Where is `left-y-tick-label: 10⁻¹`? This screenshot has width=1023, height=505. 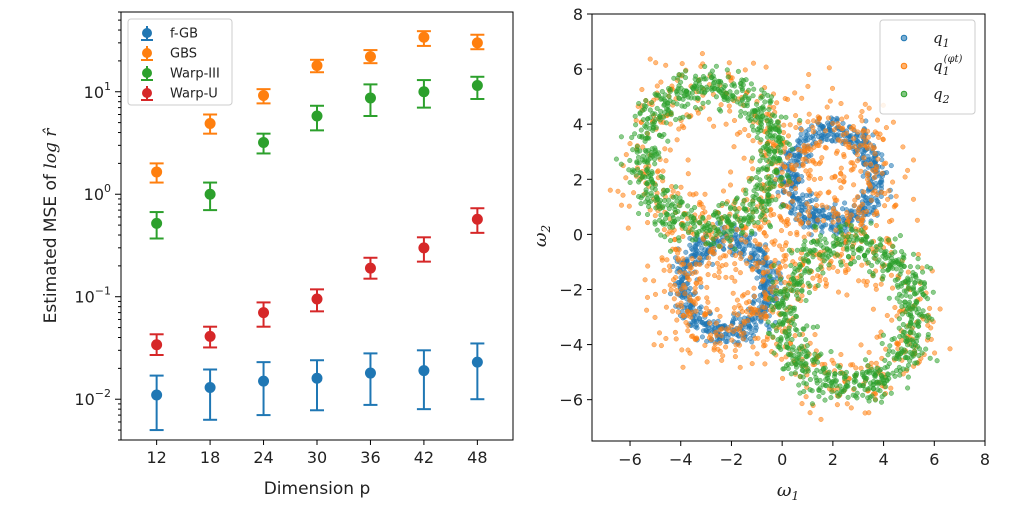
left-y-tick-label: 10⁻¹ is located at coordinates (92, 296).